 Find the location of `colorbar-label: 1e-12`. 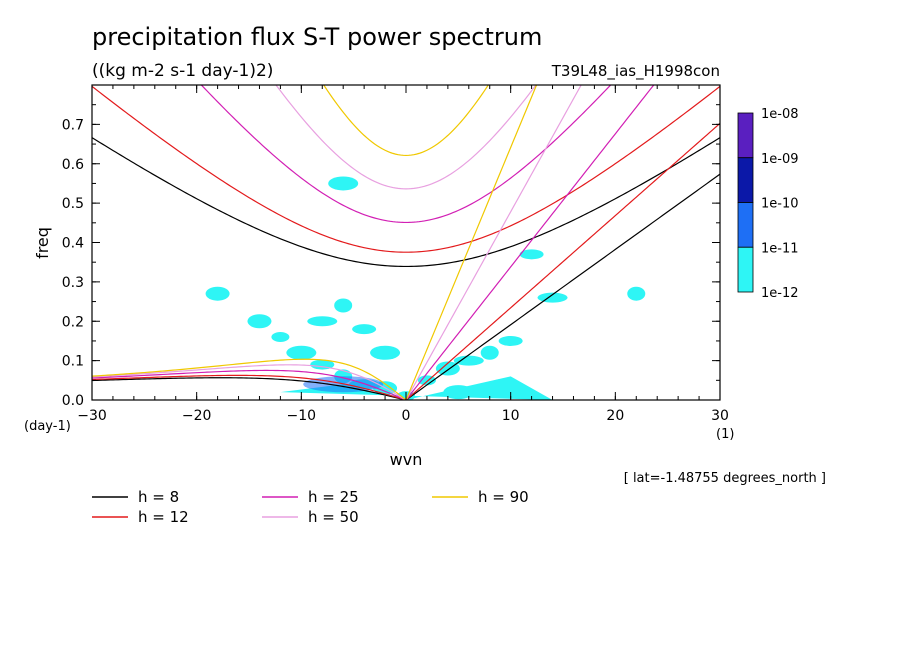

colorbar-label: 1e-12 is located at coordinates (780, 293).